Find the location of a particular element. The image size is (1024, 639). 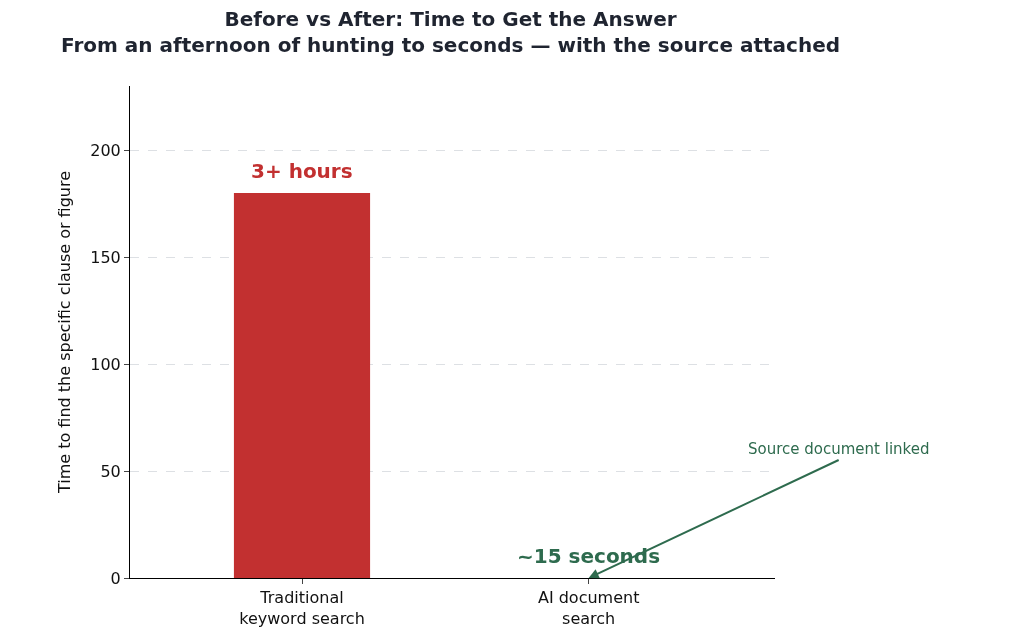

annotation: Source document linked is located at coordinates (839, 449).